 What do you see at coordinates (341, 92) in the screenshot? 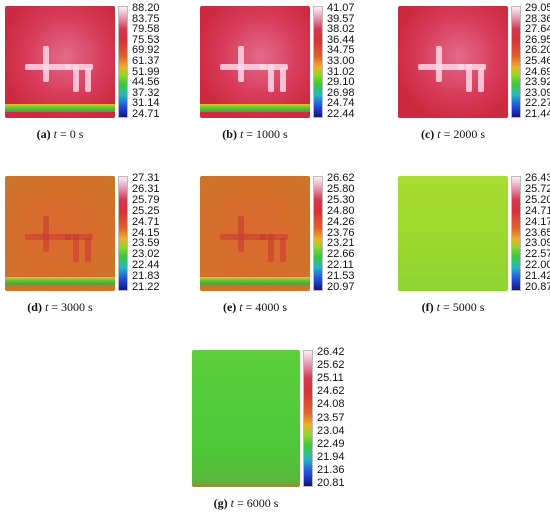
I see `colorbar-label: 26.98` at bounding box center [341, 92].